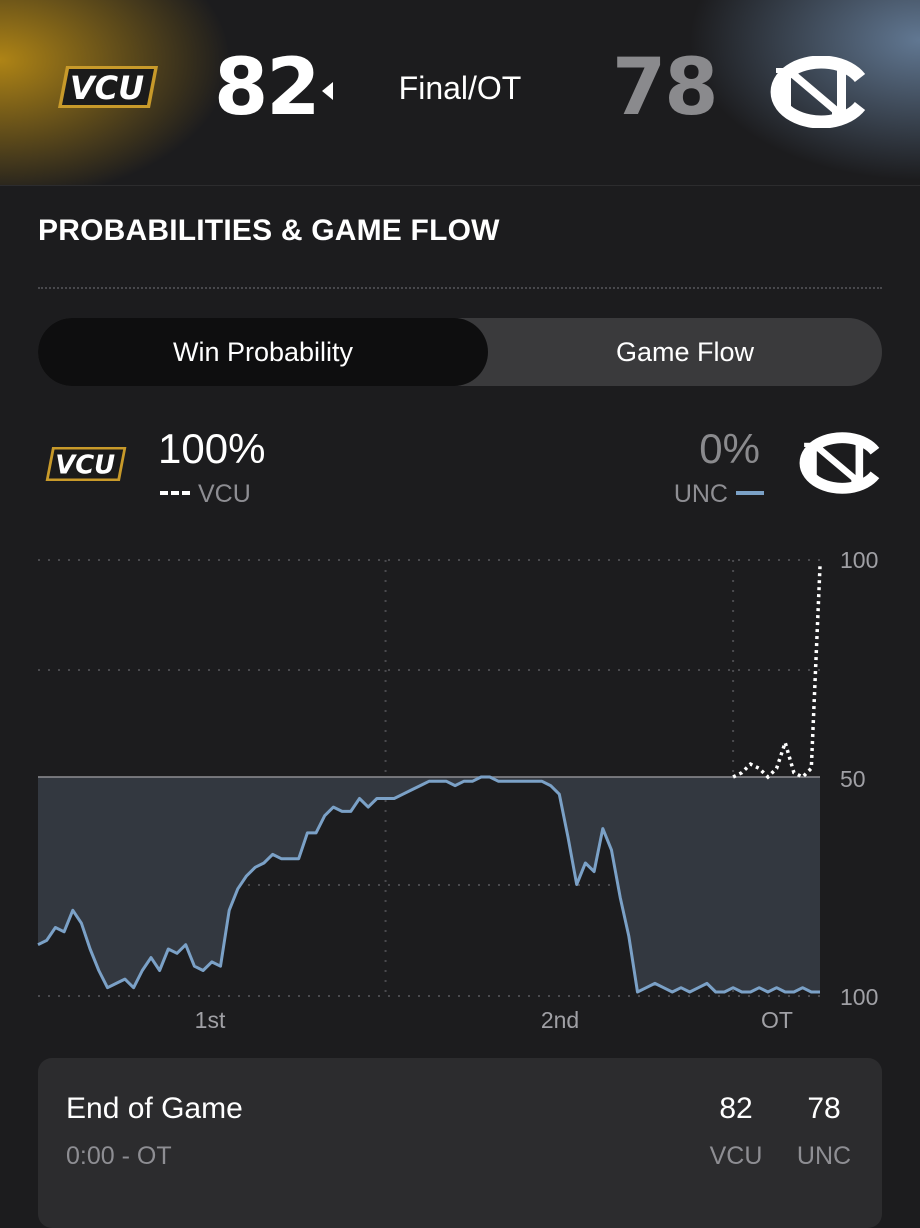  I want to click on vcu-logo-icon: VCU, so click(108, 87).